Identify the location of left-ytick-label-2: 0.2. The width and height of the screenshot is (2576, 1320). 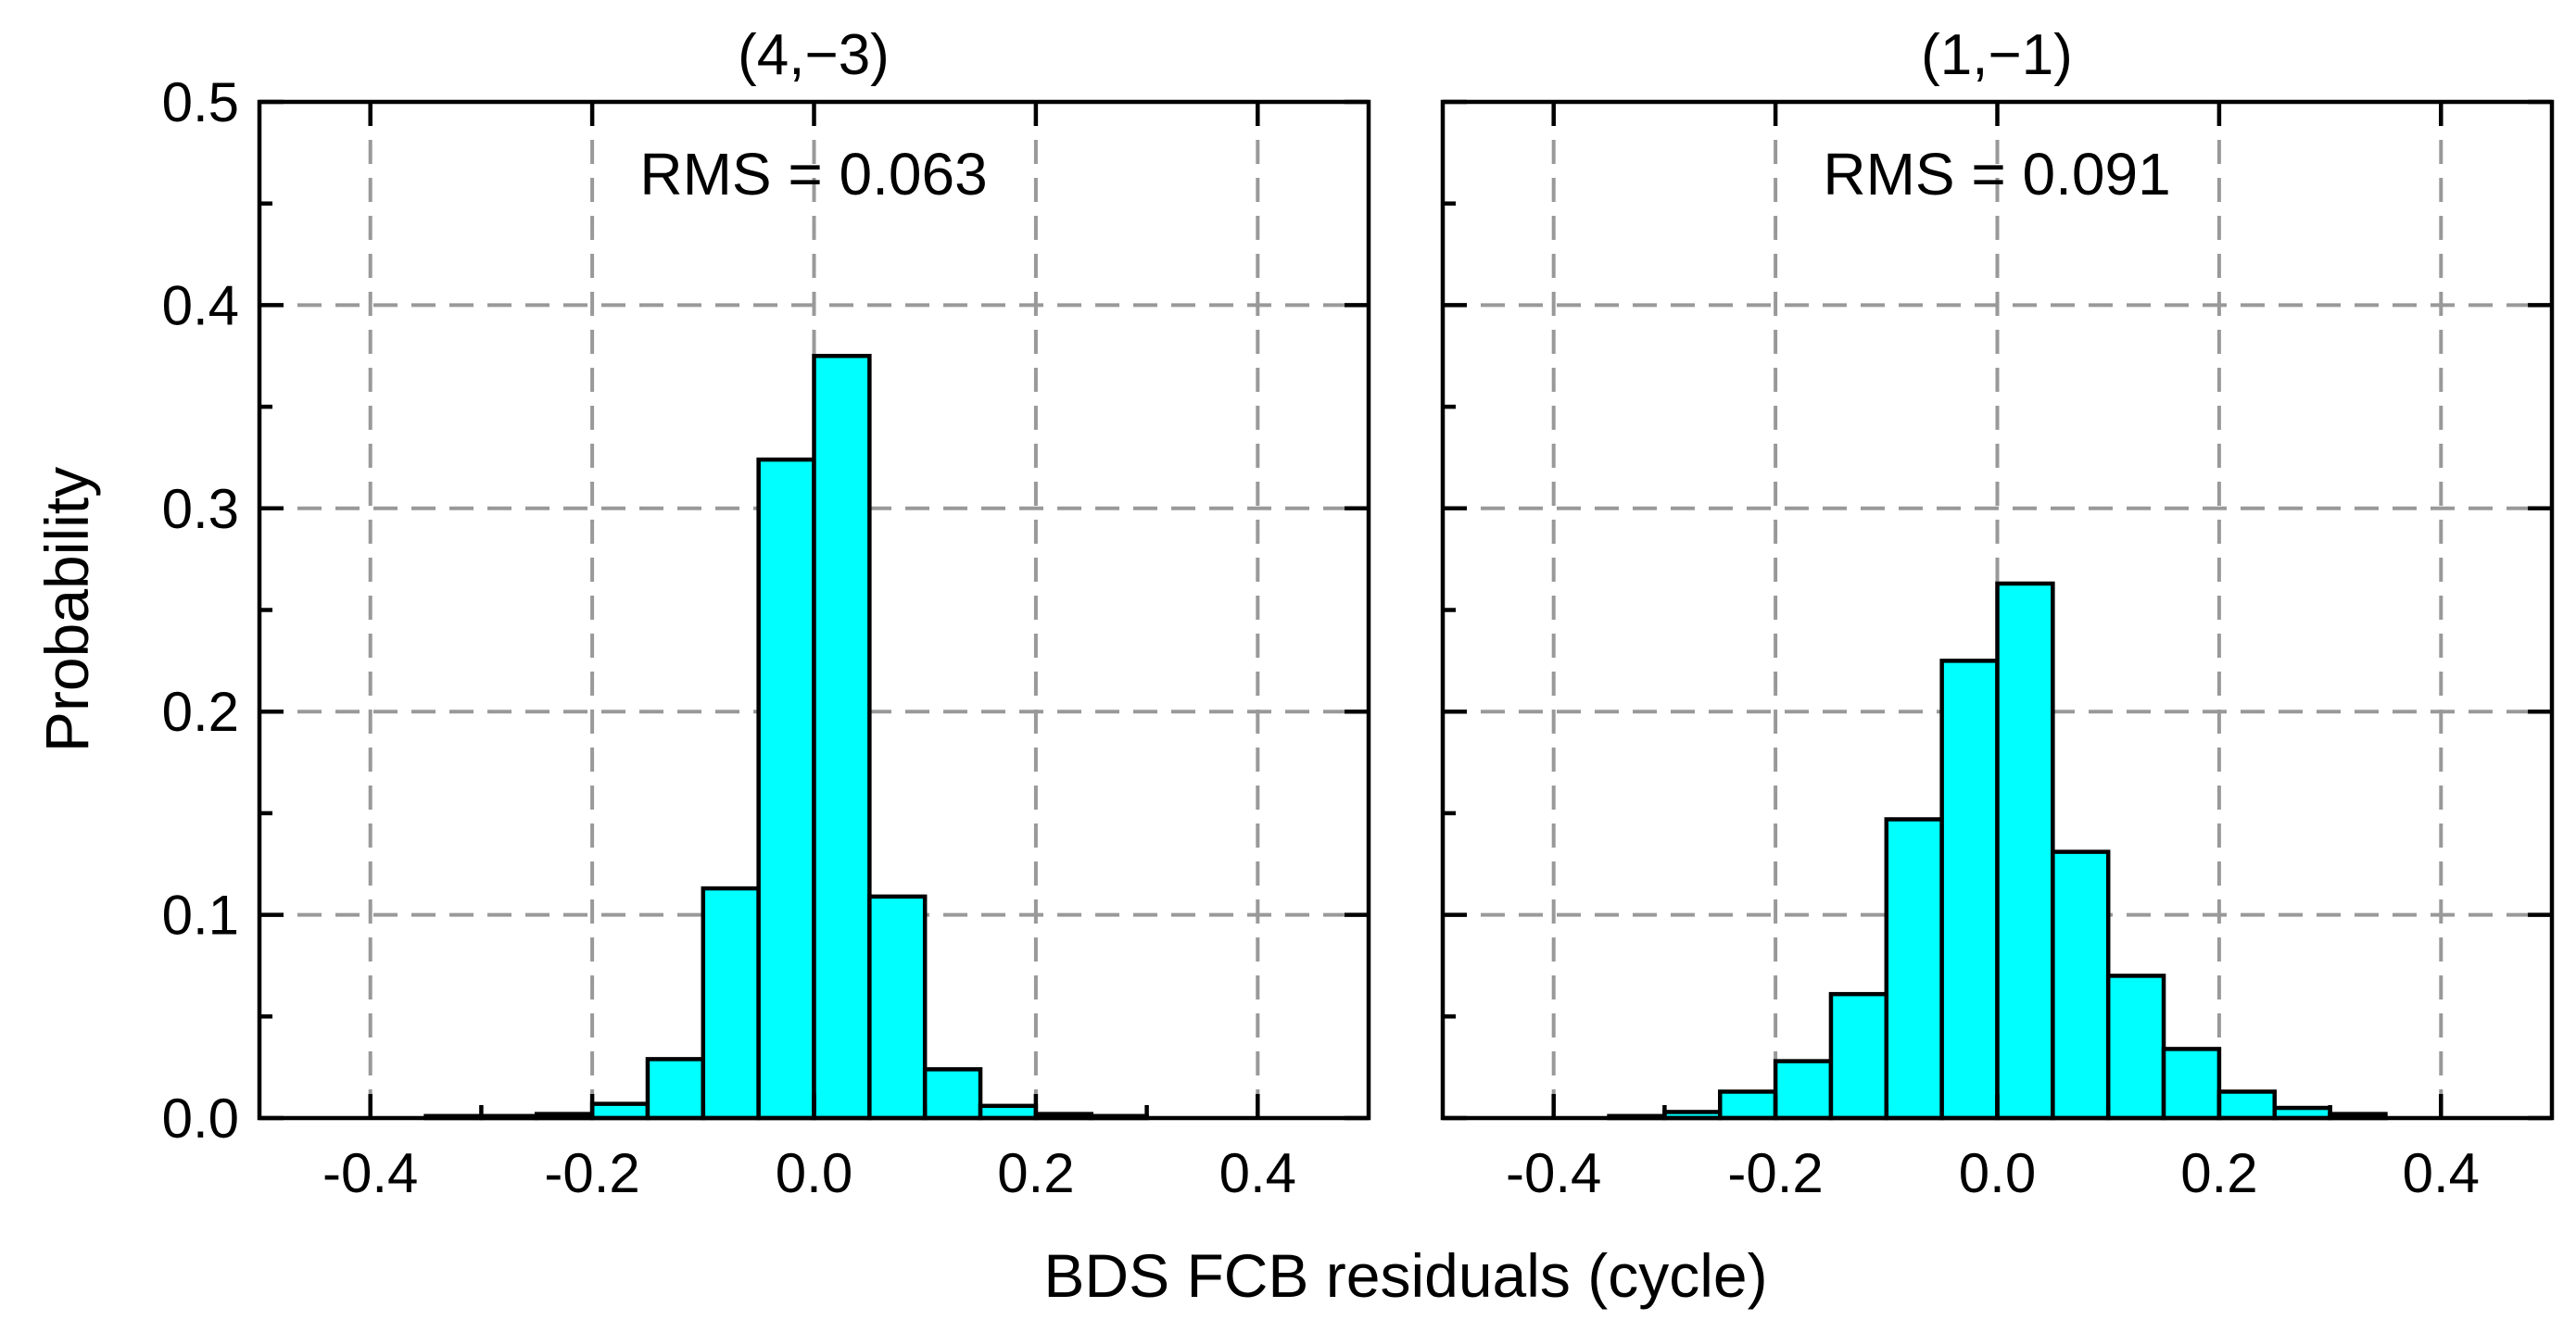
(200, 712).